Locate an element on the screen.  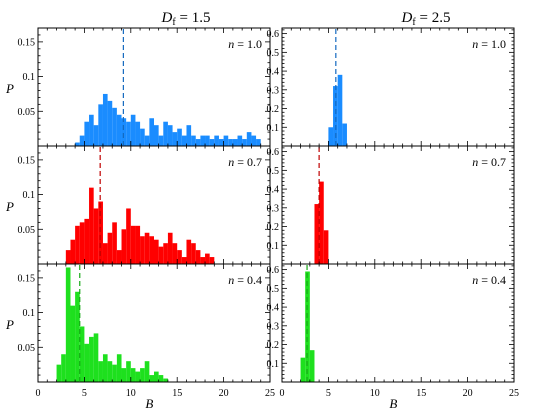
x-tick-label: 0 is located at coordinates (38, 393).